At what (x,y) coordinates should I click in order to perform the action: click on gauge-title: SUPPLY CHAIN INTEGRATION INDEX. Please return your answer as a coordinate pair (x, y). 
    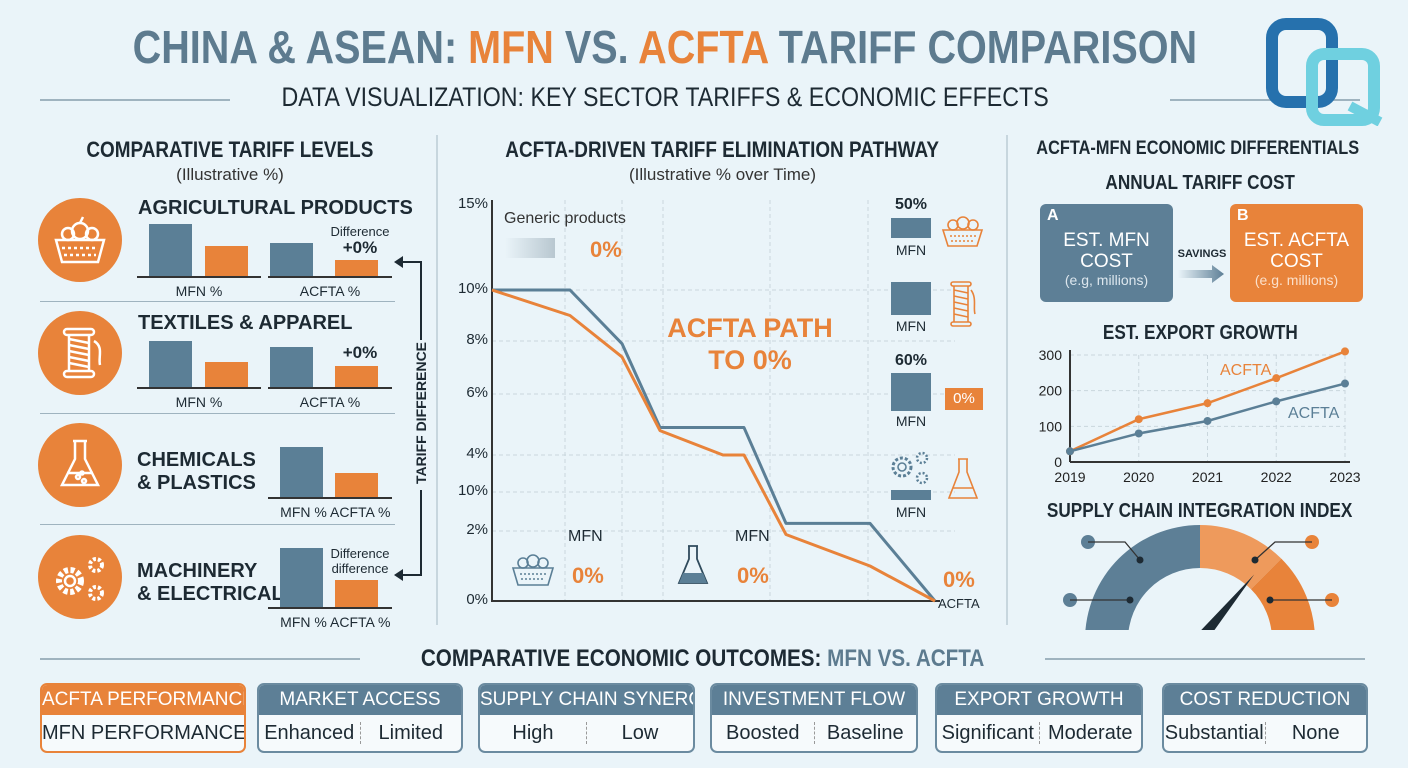
    Looking at the image, I should click on (1200, 511).